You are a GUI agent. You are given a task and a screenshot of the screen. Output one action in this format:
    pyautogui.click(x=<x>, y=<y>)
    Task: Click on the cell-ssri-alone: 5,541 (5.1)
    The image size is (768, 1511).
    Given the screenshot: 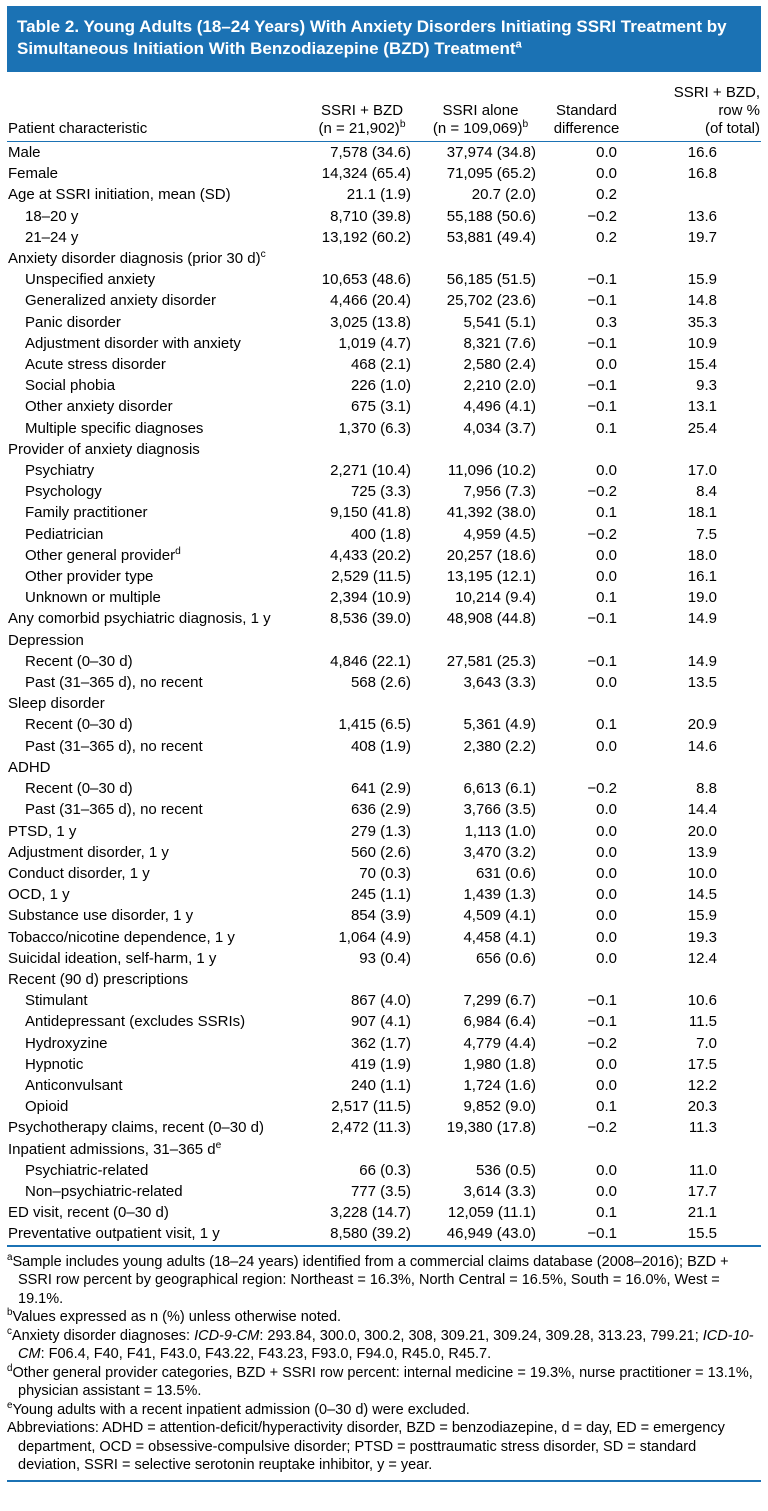 What is the action you would take?
    pyautogui.click(x=499, y=322)
    